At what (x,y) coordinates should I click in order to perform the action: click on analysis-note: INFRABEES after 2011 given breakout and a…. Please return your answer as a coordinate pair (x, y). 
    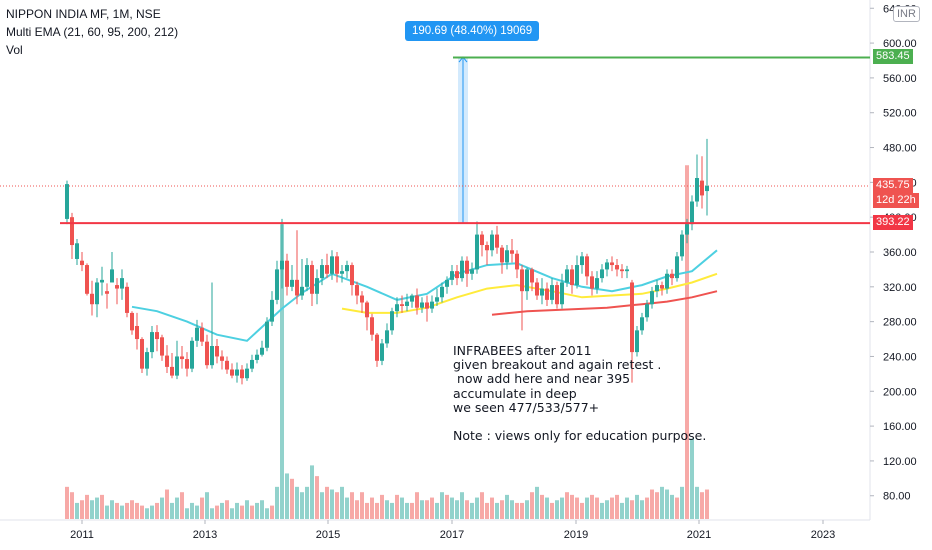
    Looking at the image, I should click on (579, 393).